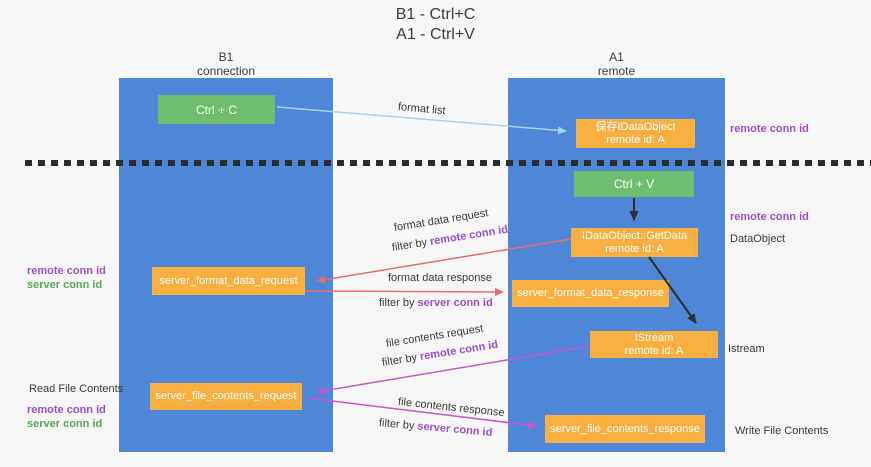 This screenshot has height=467, width=871. I want to click on annotation-write-file-contents: Write File Contents, so click(782, 431).